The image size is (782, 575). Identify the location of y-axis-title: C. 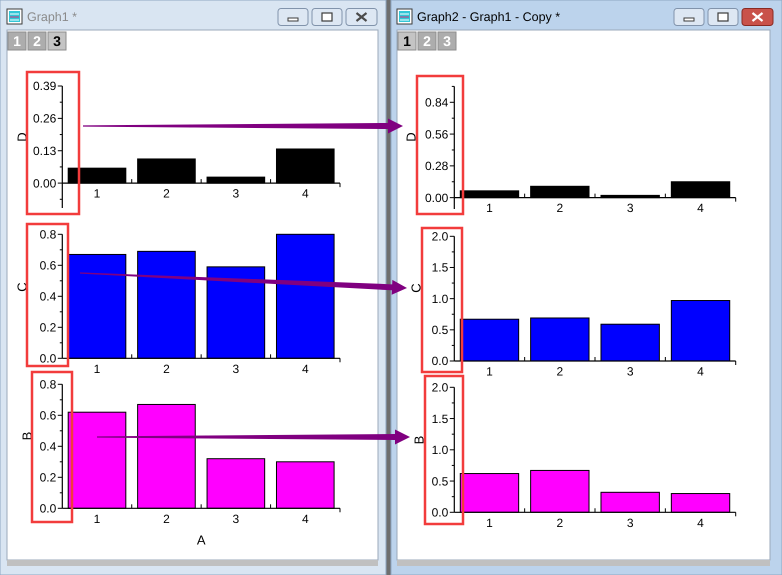
(416, 288).